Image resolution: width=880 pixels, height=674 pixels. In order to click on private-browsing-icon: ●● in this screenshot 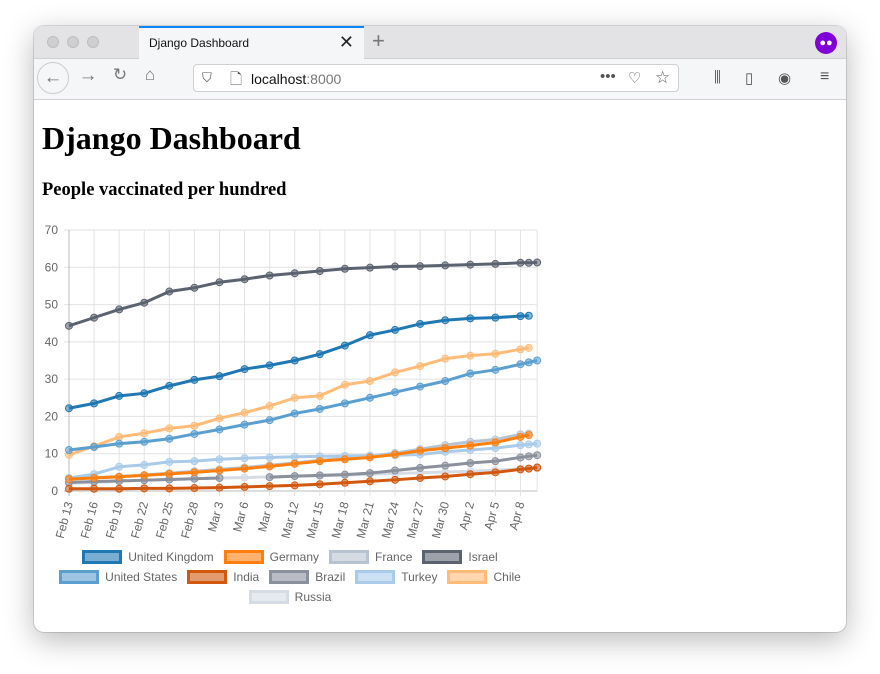, I will do `click(826, 43)`.